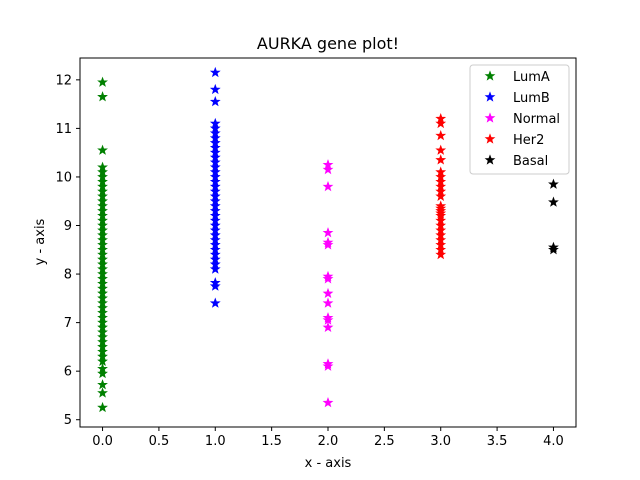 The height and width of the screenshot is (480, 640). I want to click on legend-label: Basal, so click(530, 161).